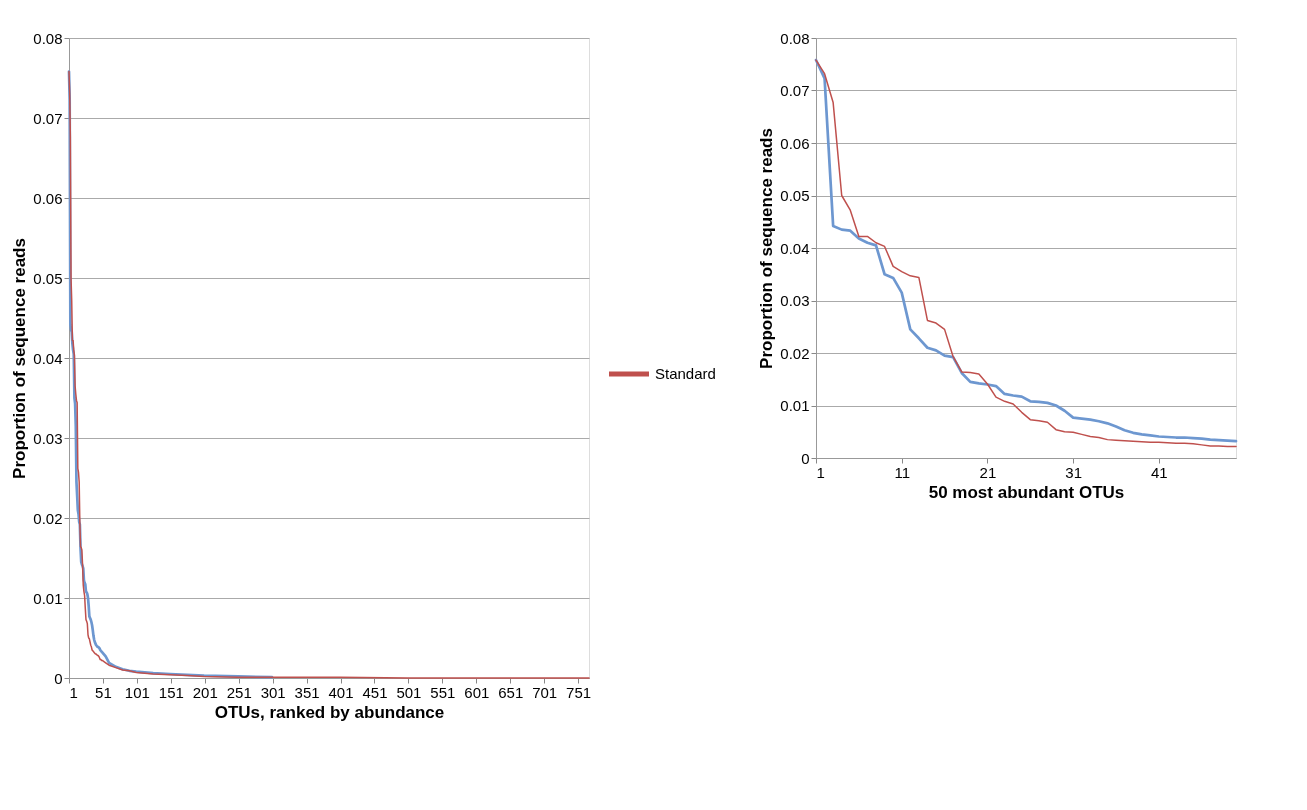 This screenshot has height=810, width=1307. What do you see at coordinates (273, 692) in the screenshot?
I see `x-tick-label: 301` at bounding box center [273, 692].